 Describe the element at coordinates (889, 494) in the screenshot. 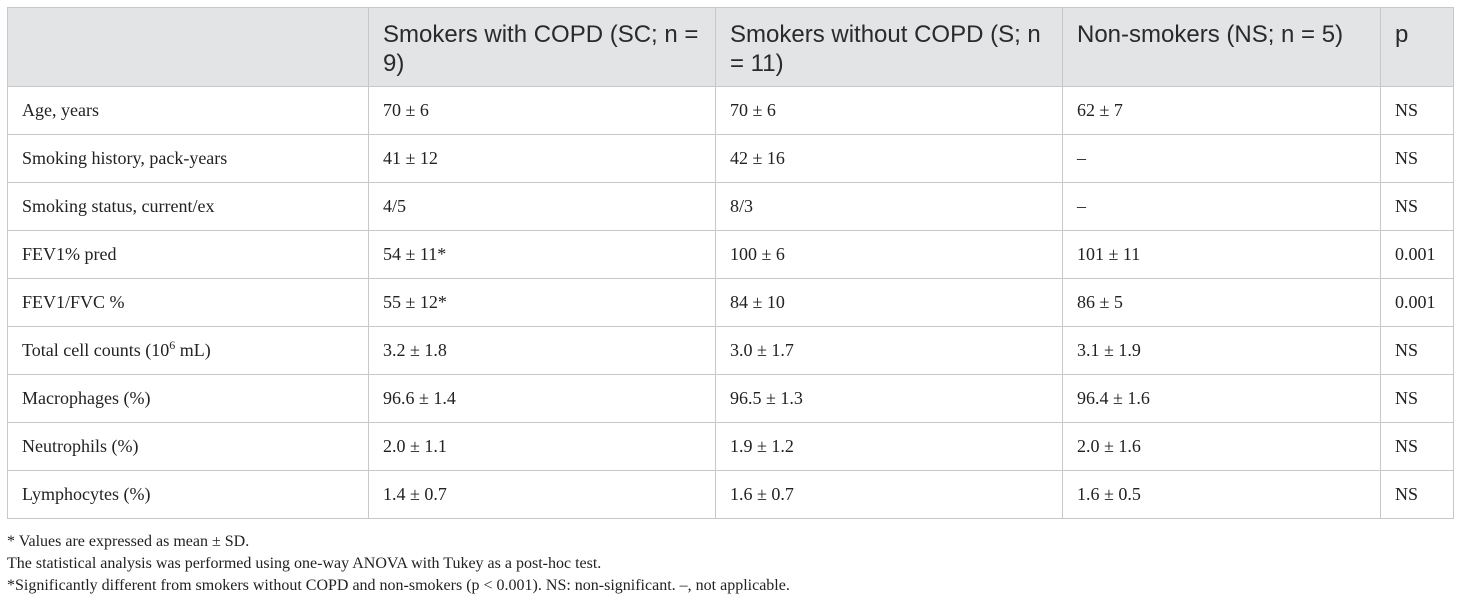

I see `cell-s: 1.6 ± 0.7` at that location.